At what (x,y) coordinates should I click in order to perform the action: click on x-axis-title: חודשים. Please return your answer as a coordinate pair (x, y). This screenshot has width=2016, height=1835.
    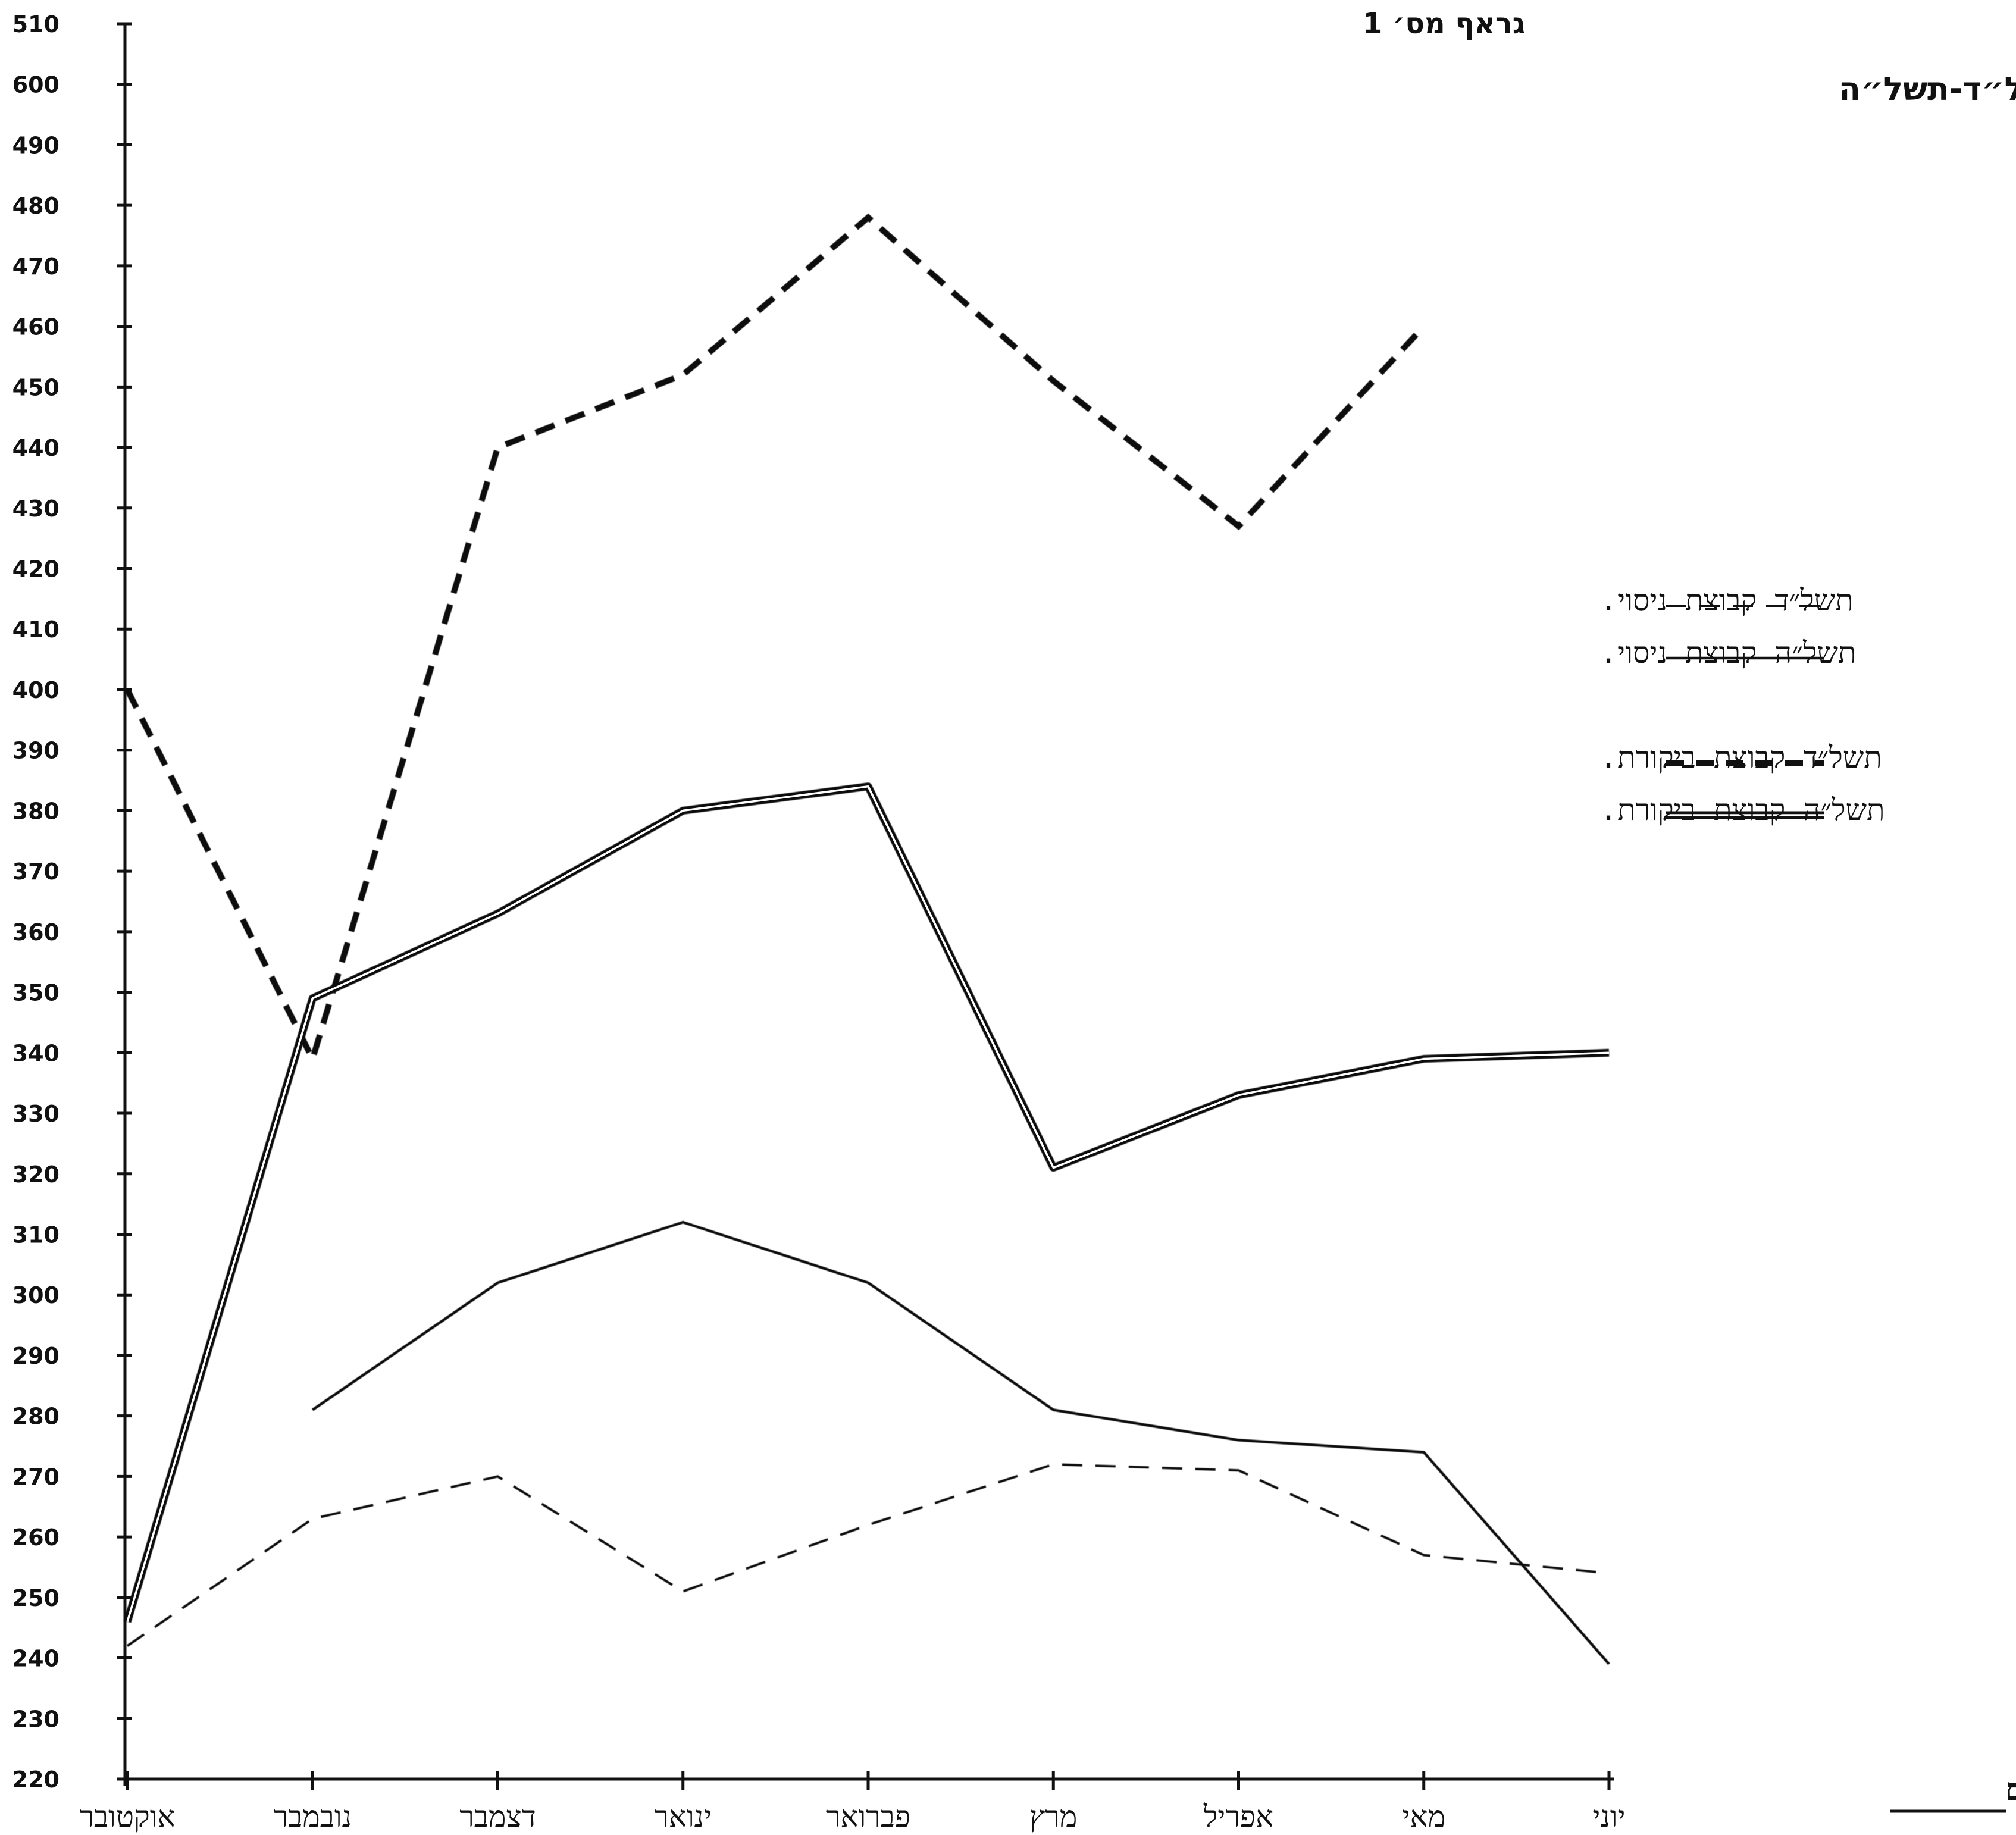
    Looking at the image, I should click on (2010, 1790).